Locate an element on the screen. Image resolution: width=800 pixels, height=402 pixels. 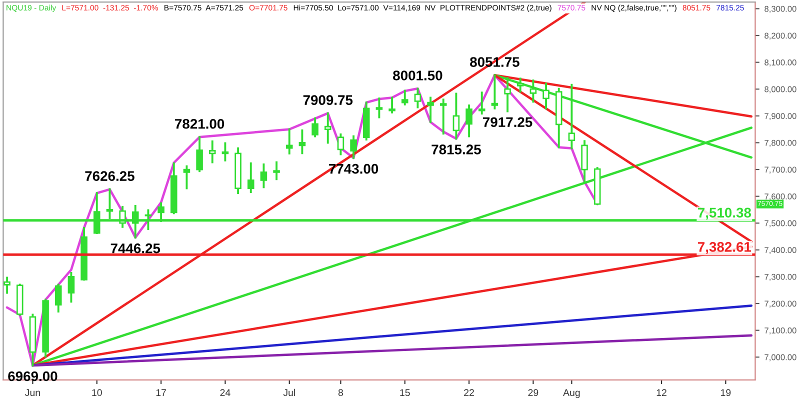
ref-line-label: 7,382.61 is located at coordinates (725, 248).